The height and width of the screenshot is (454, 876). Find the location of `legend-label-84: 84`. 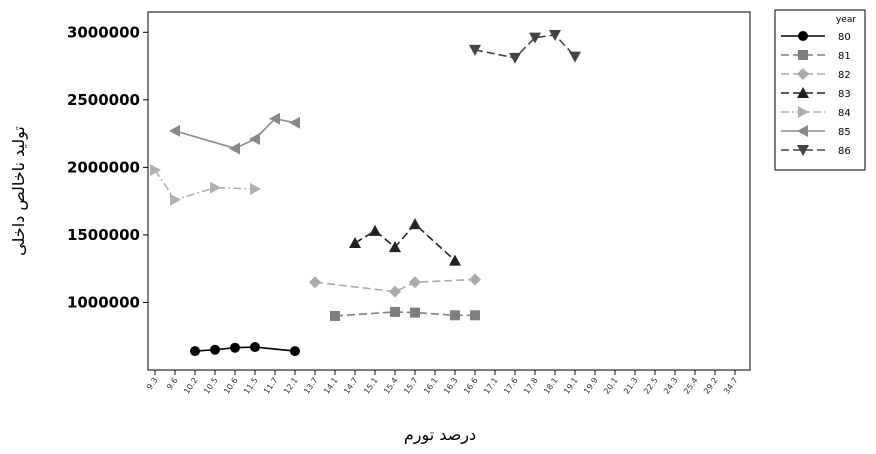

legend-label-84: 84 is located at coordinates (844, 113).